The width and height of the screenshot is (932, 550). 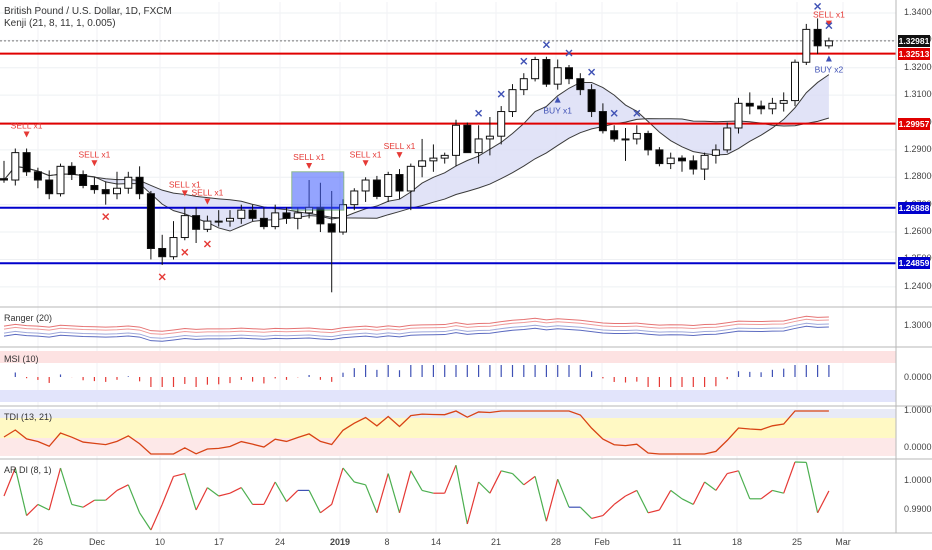 I want to click on resistance-level-tag: 1.32513, so click(x=914, y=53).